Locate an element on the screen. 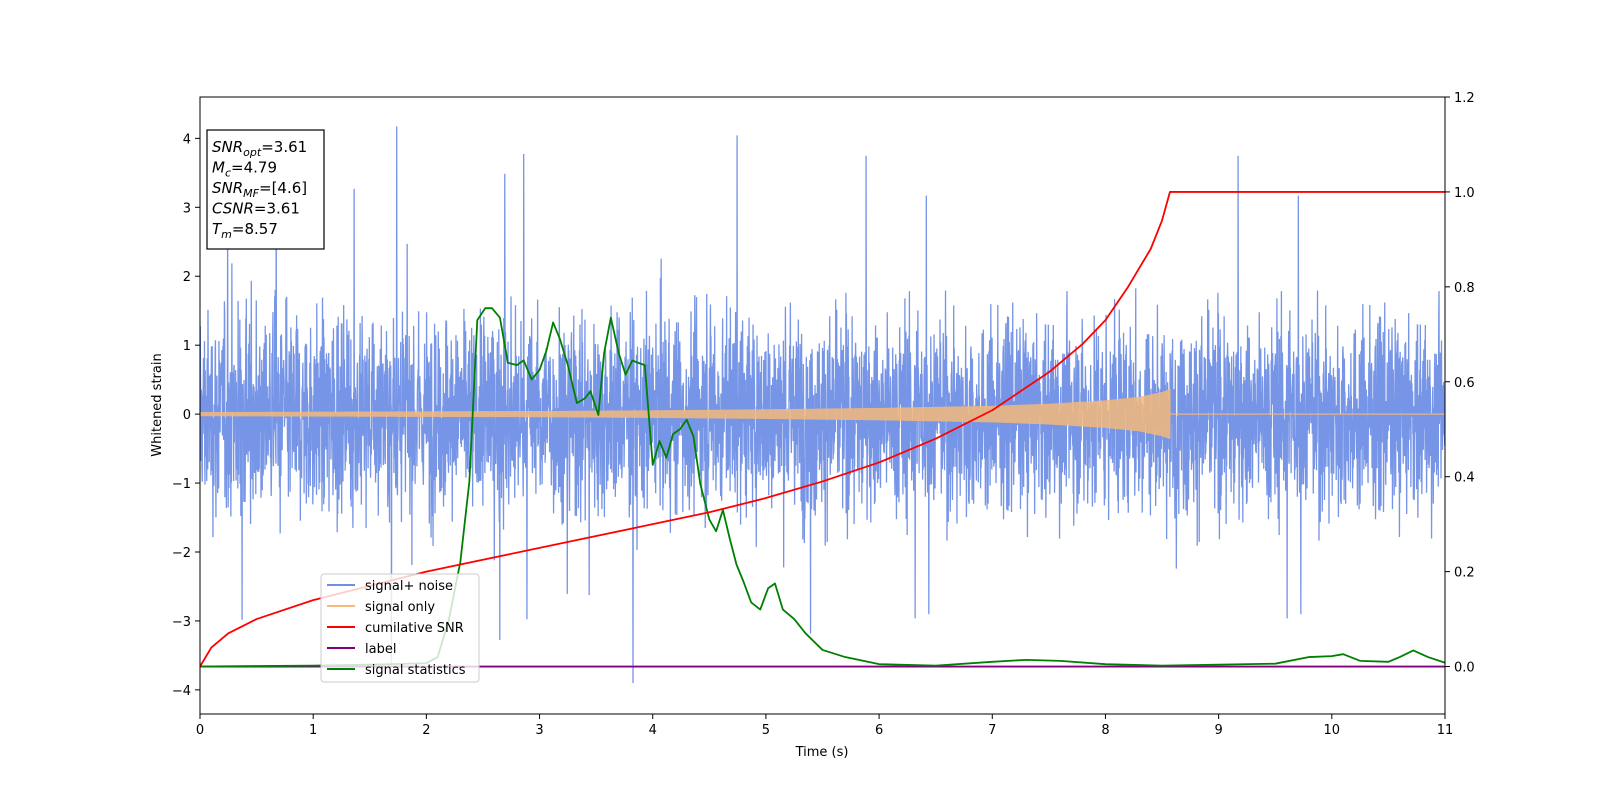  x-tick-label: 3 is located at coordinates (539, 730).